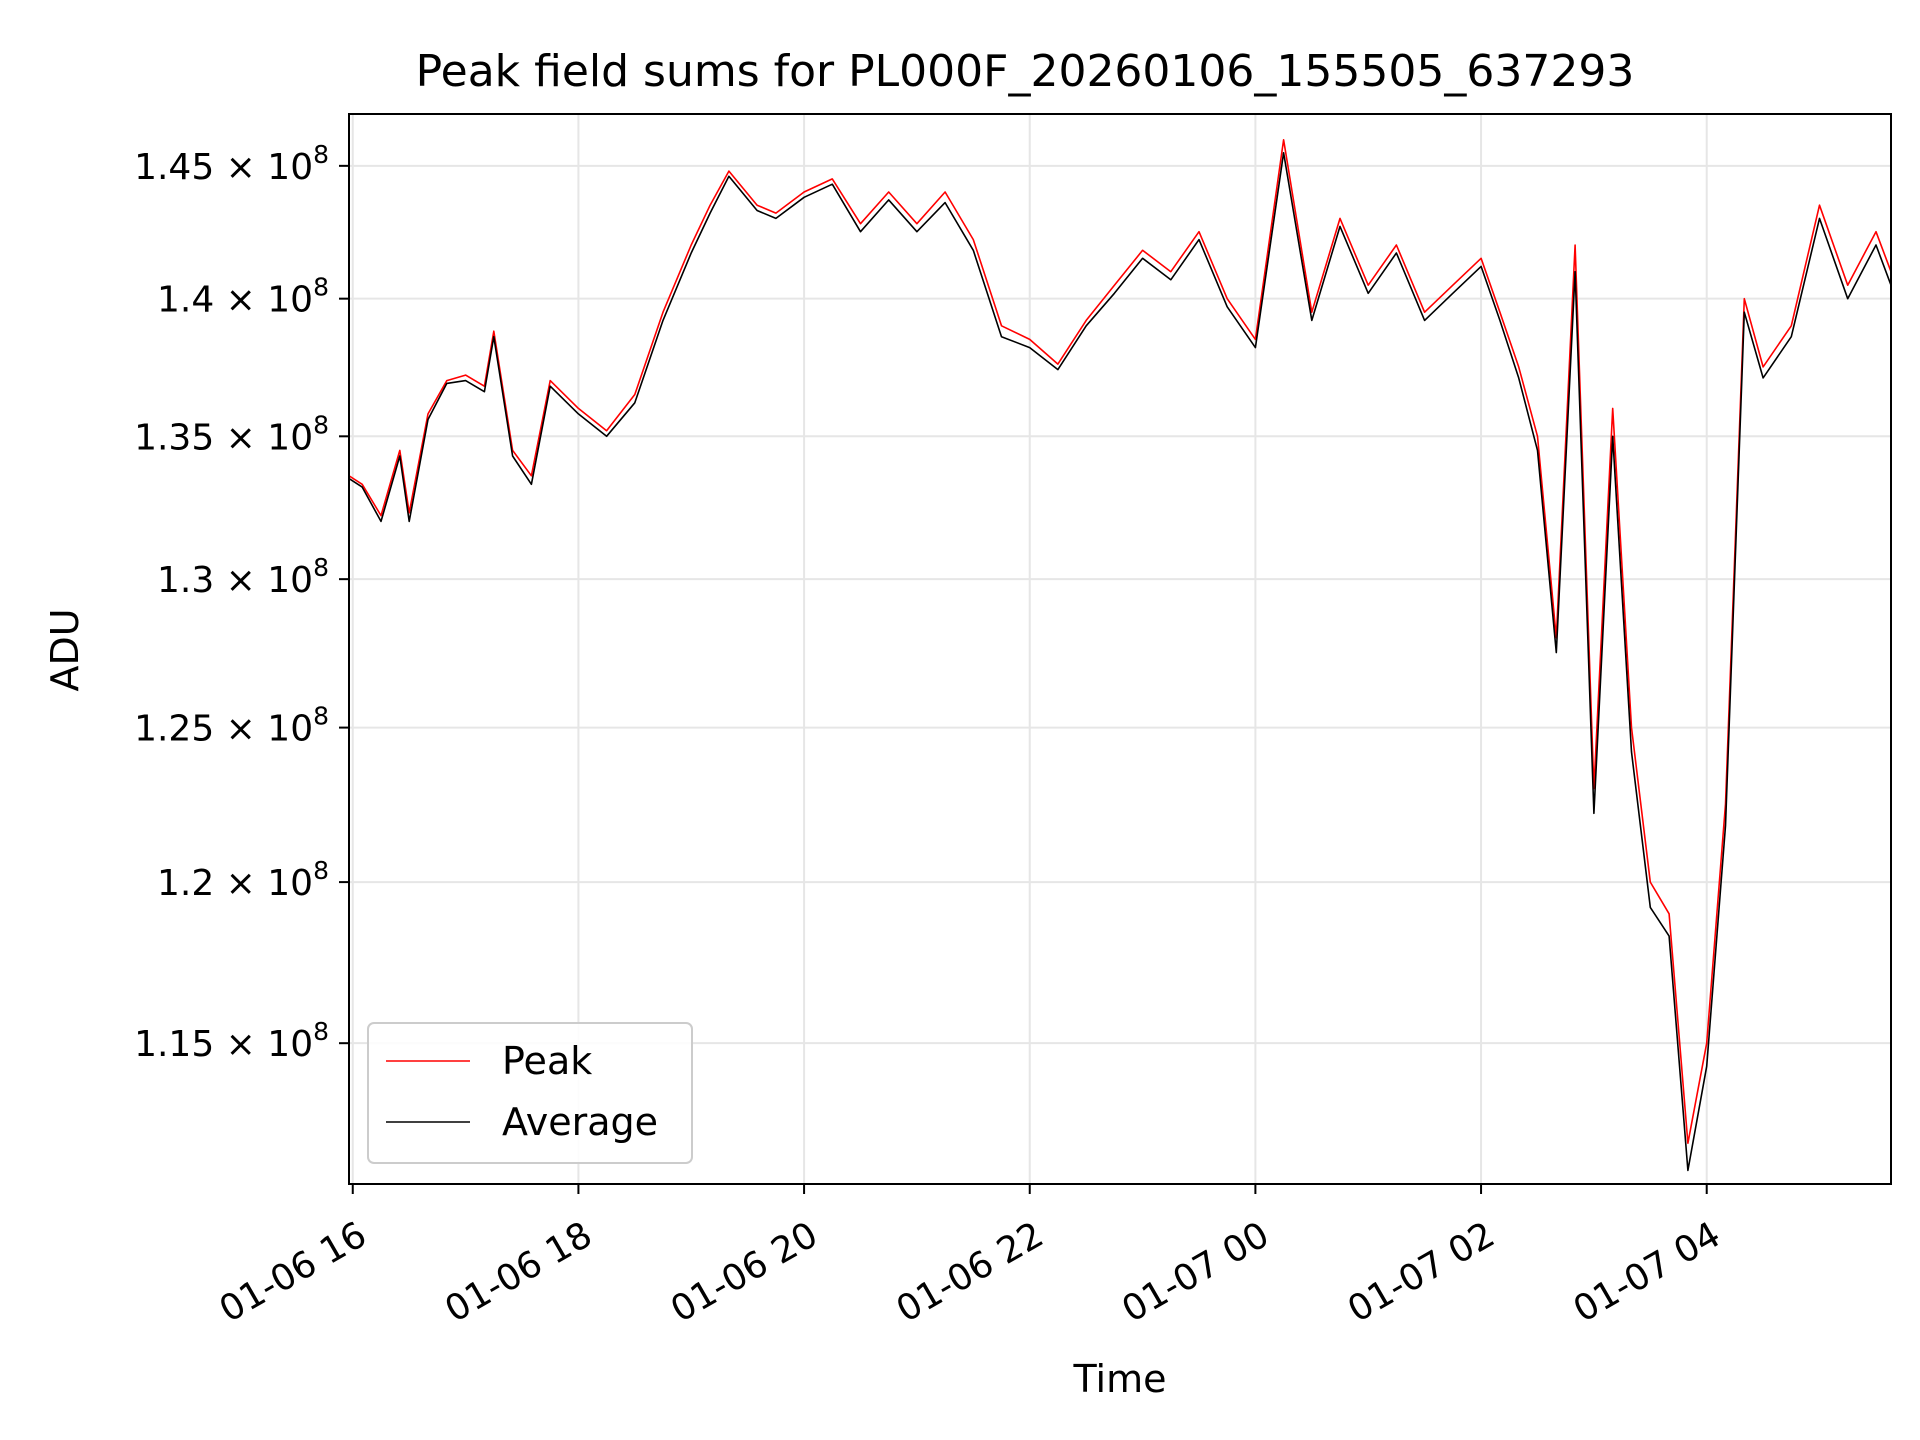 The height and width of the screenshot is (1440, 1920). I want to click on legend-box, so click(530, 1093).